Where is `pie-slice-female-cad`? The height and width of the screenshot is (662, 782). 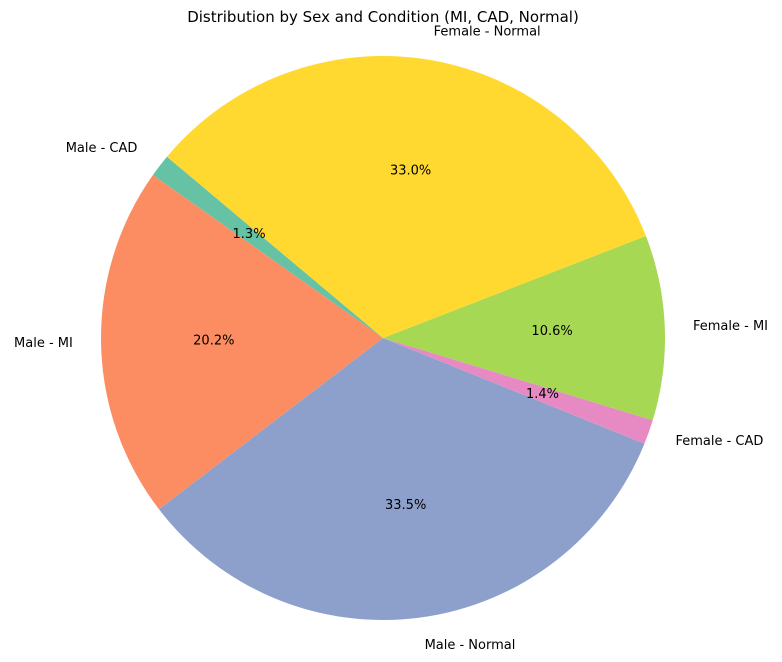
pie-slice-female-cad is located at coordinates (518, 391).